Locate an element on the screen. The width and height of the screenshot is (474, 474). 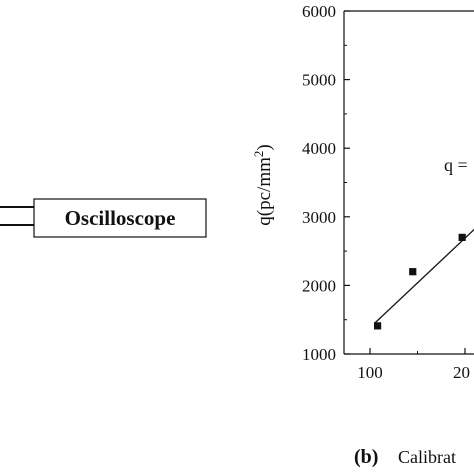
caption-tag: (b) is located at coordinates (366, 457).